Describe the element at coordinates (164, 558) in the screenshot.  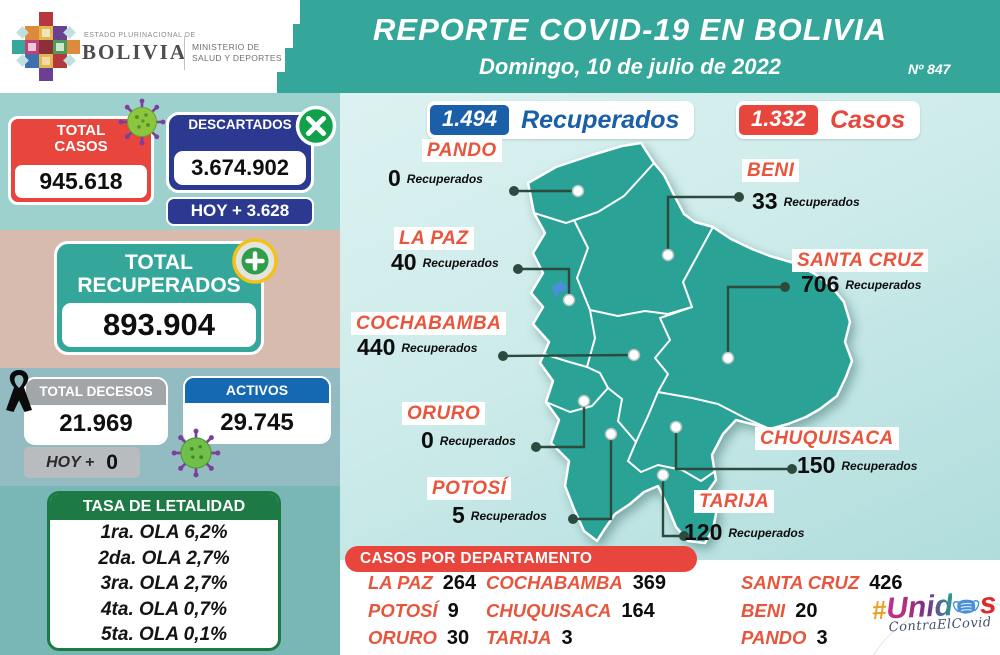
I see `letalidad-row: 2da. OLA 2,7%` at that location.